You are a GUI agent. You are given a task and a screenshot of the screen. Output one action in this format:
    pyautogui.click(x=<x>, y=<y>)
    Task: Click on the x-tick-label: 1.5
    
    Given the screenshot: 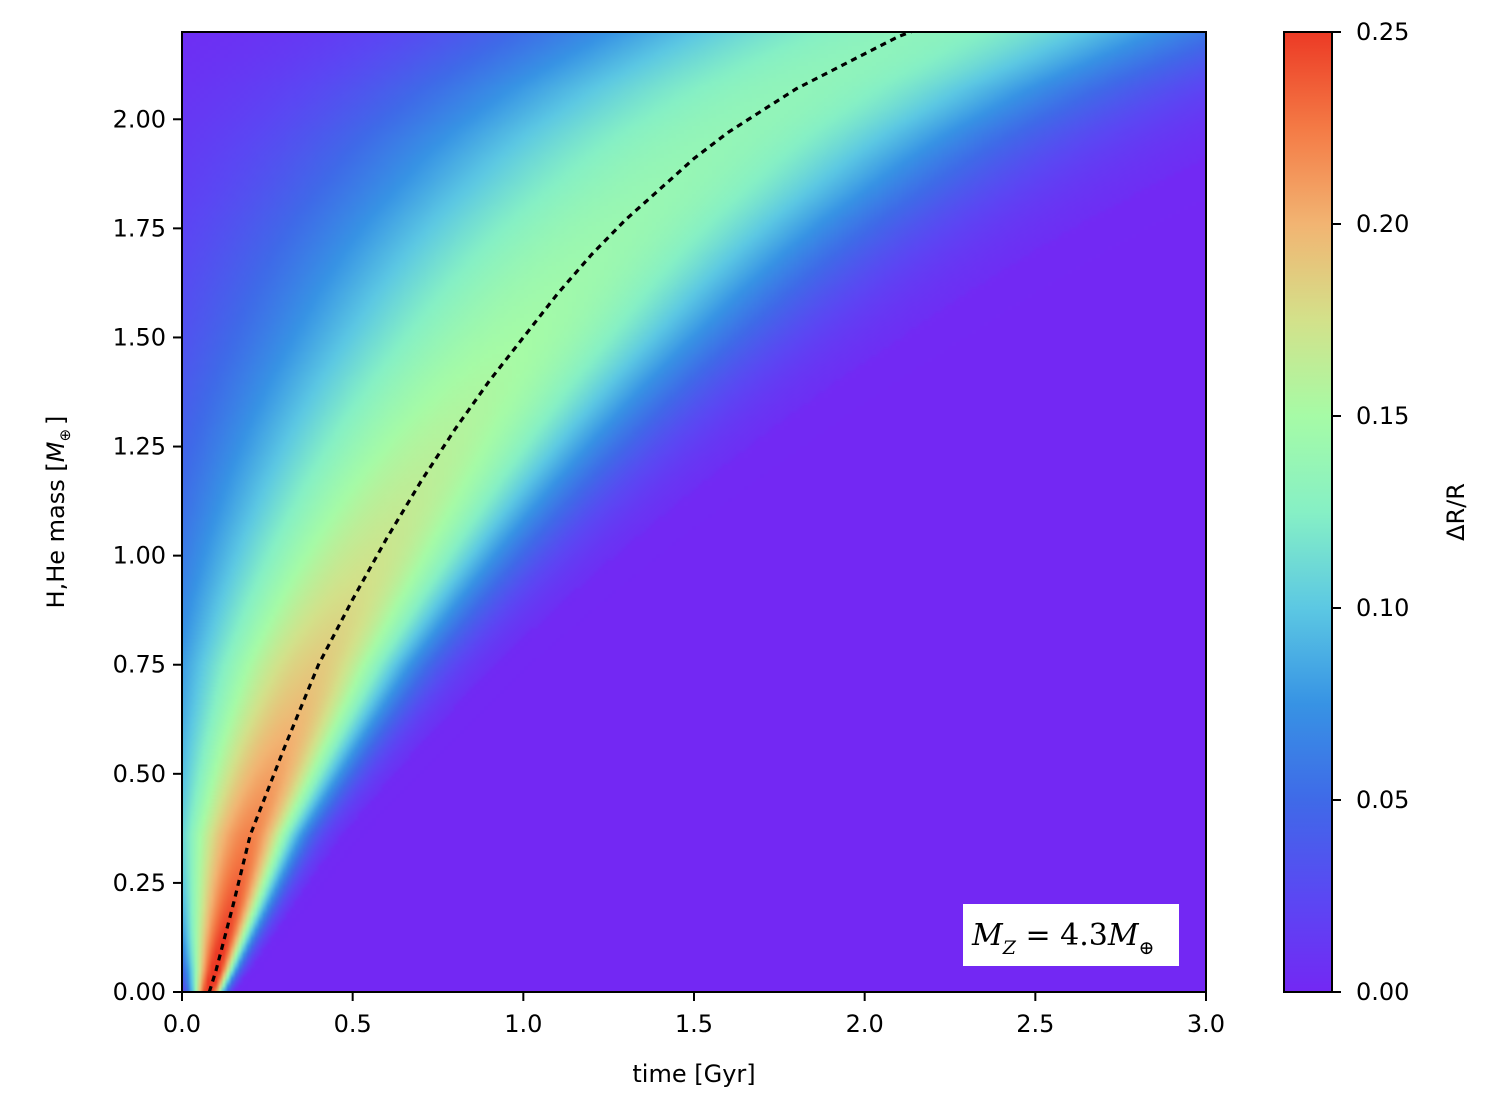 What is the action you would take?
    pyautogui.click(x=694, y=1024)
    